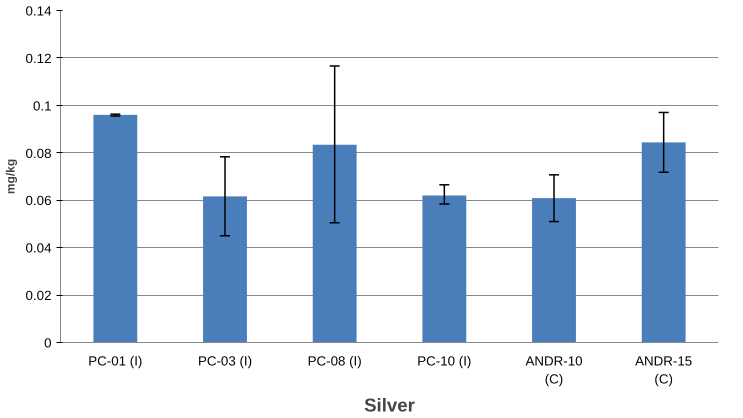  Describe the element at coordinates (444, 361) in the screenshot. I see `x-tick-label: PC-10 (I)` at that location.